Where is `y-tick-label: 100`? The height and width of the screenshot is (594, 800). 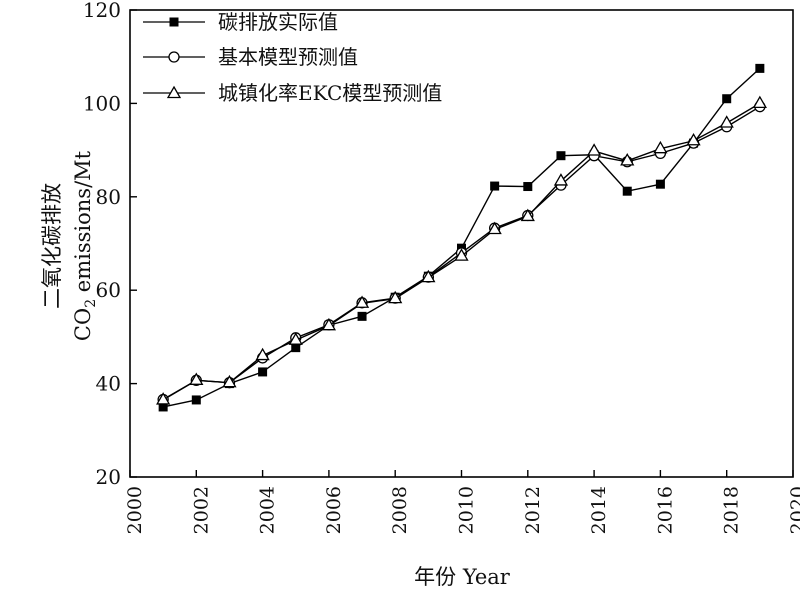 y-tick-label: 100 is located at coordinates (102, 103).